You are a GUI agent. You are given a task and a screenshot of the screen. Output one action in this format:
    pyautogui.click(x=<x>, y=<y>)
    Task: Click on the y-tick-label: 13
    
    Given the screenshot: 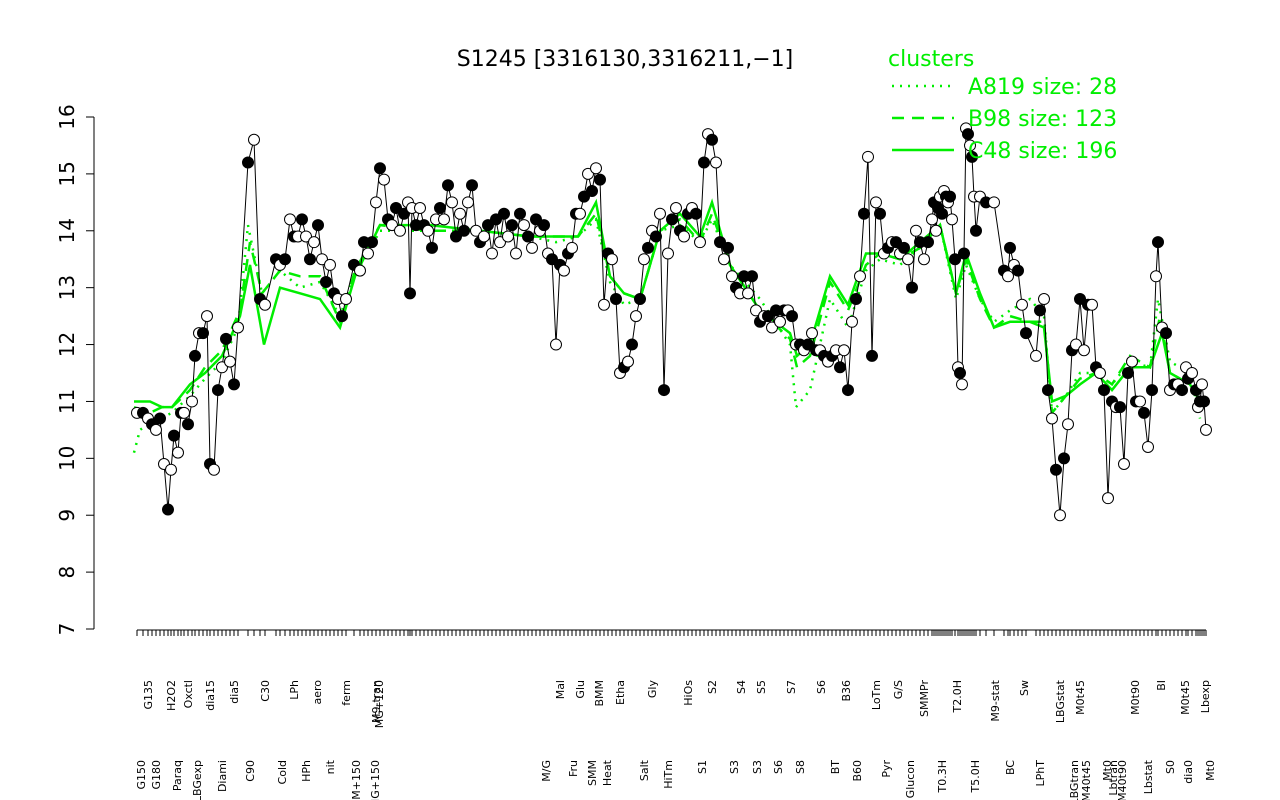 What is the action you would take?
    pyautogui.click(x=67, y=287)
    